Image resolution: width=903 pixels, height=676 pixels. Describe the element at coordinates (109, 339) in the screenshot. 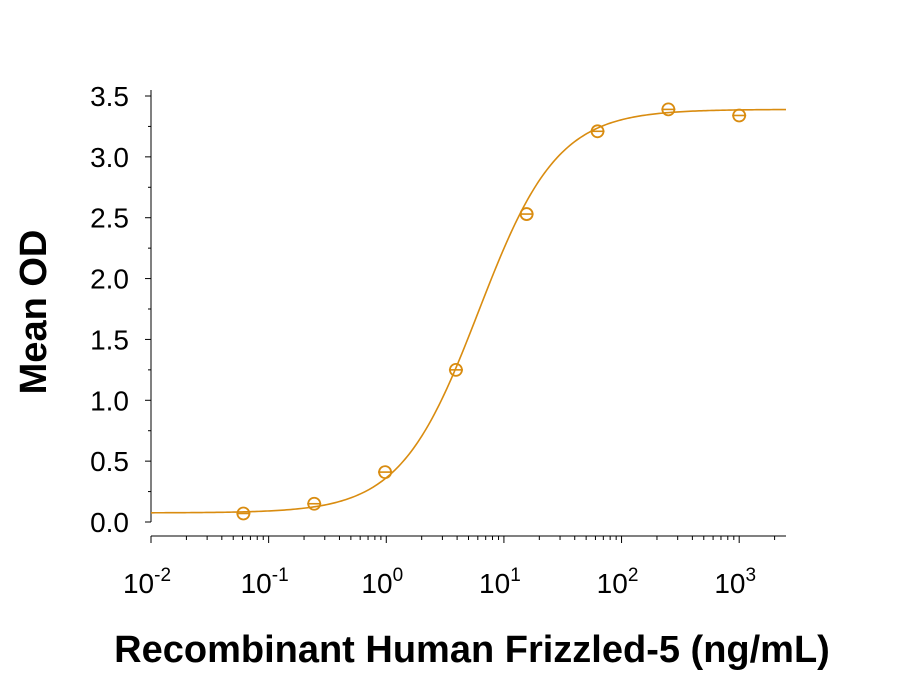

I see `y-tick-label: 1.5` at that location.